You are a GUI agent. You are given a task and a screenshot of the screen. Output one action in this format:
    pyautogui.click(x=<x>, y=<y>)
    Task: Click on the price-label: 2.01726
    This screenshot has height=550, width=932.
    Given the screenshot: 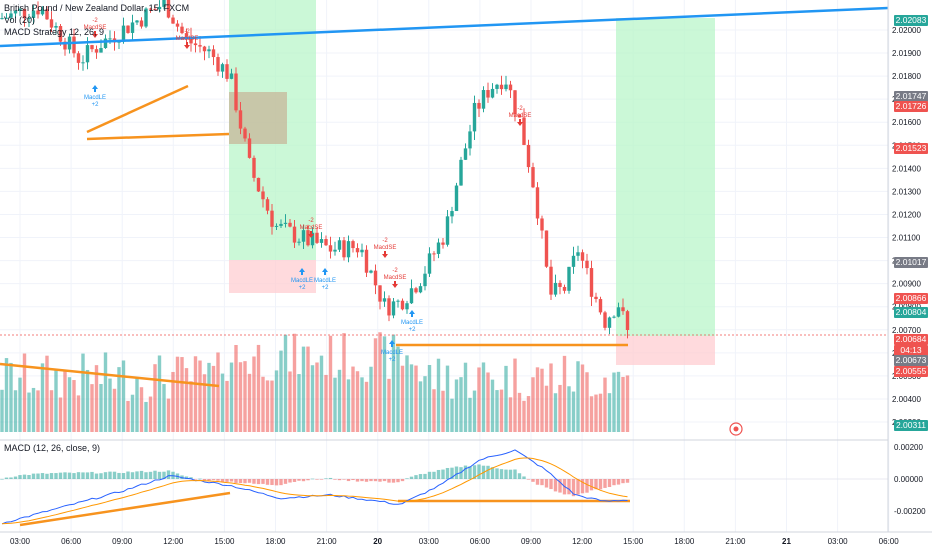 What is the action you would take?
    pyautogui.click(x=911, y=106)
    